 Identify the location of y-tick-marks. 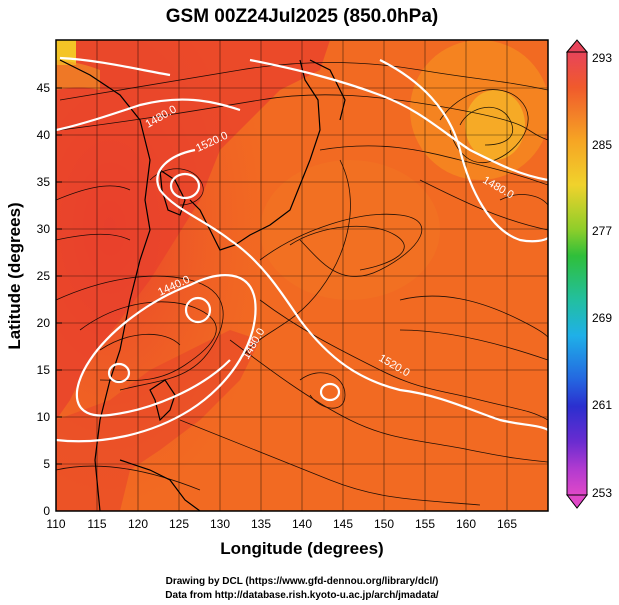
(59, 299).